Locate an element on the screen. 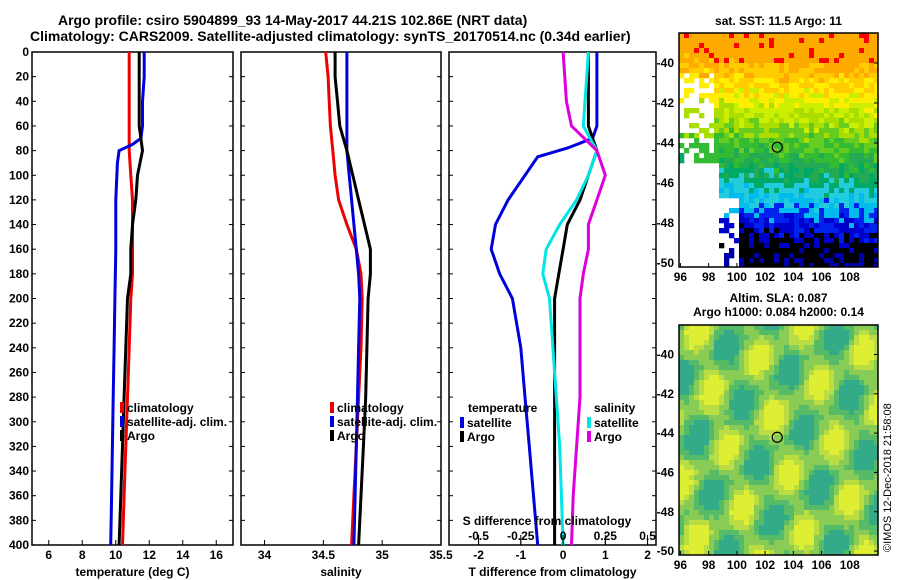  legend-title-salinity: salinity is located at coordinates (615, 408).